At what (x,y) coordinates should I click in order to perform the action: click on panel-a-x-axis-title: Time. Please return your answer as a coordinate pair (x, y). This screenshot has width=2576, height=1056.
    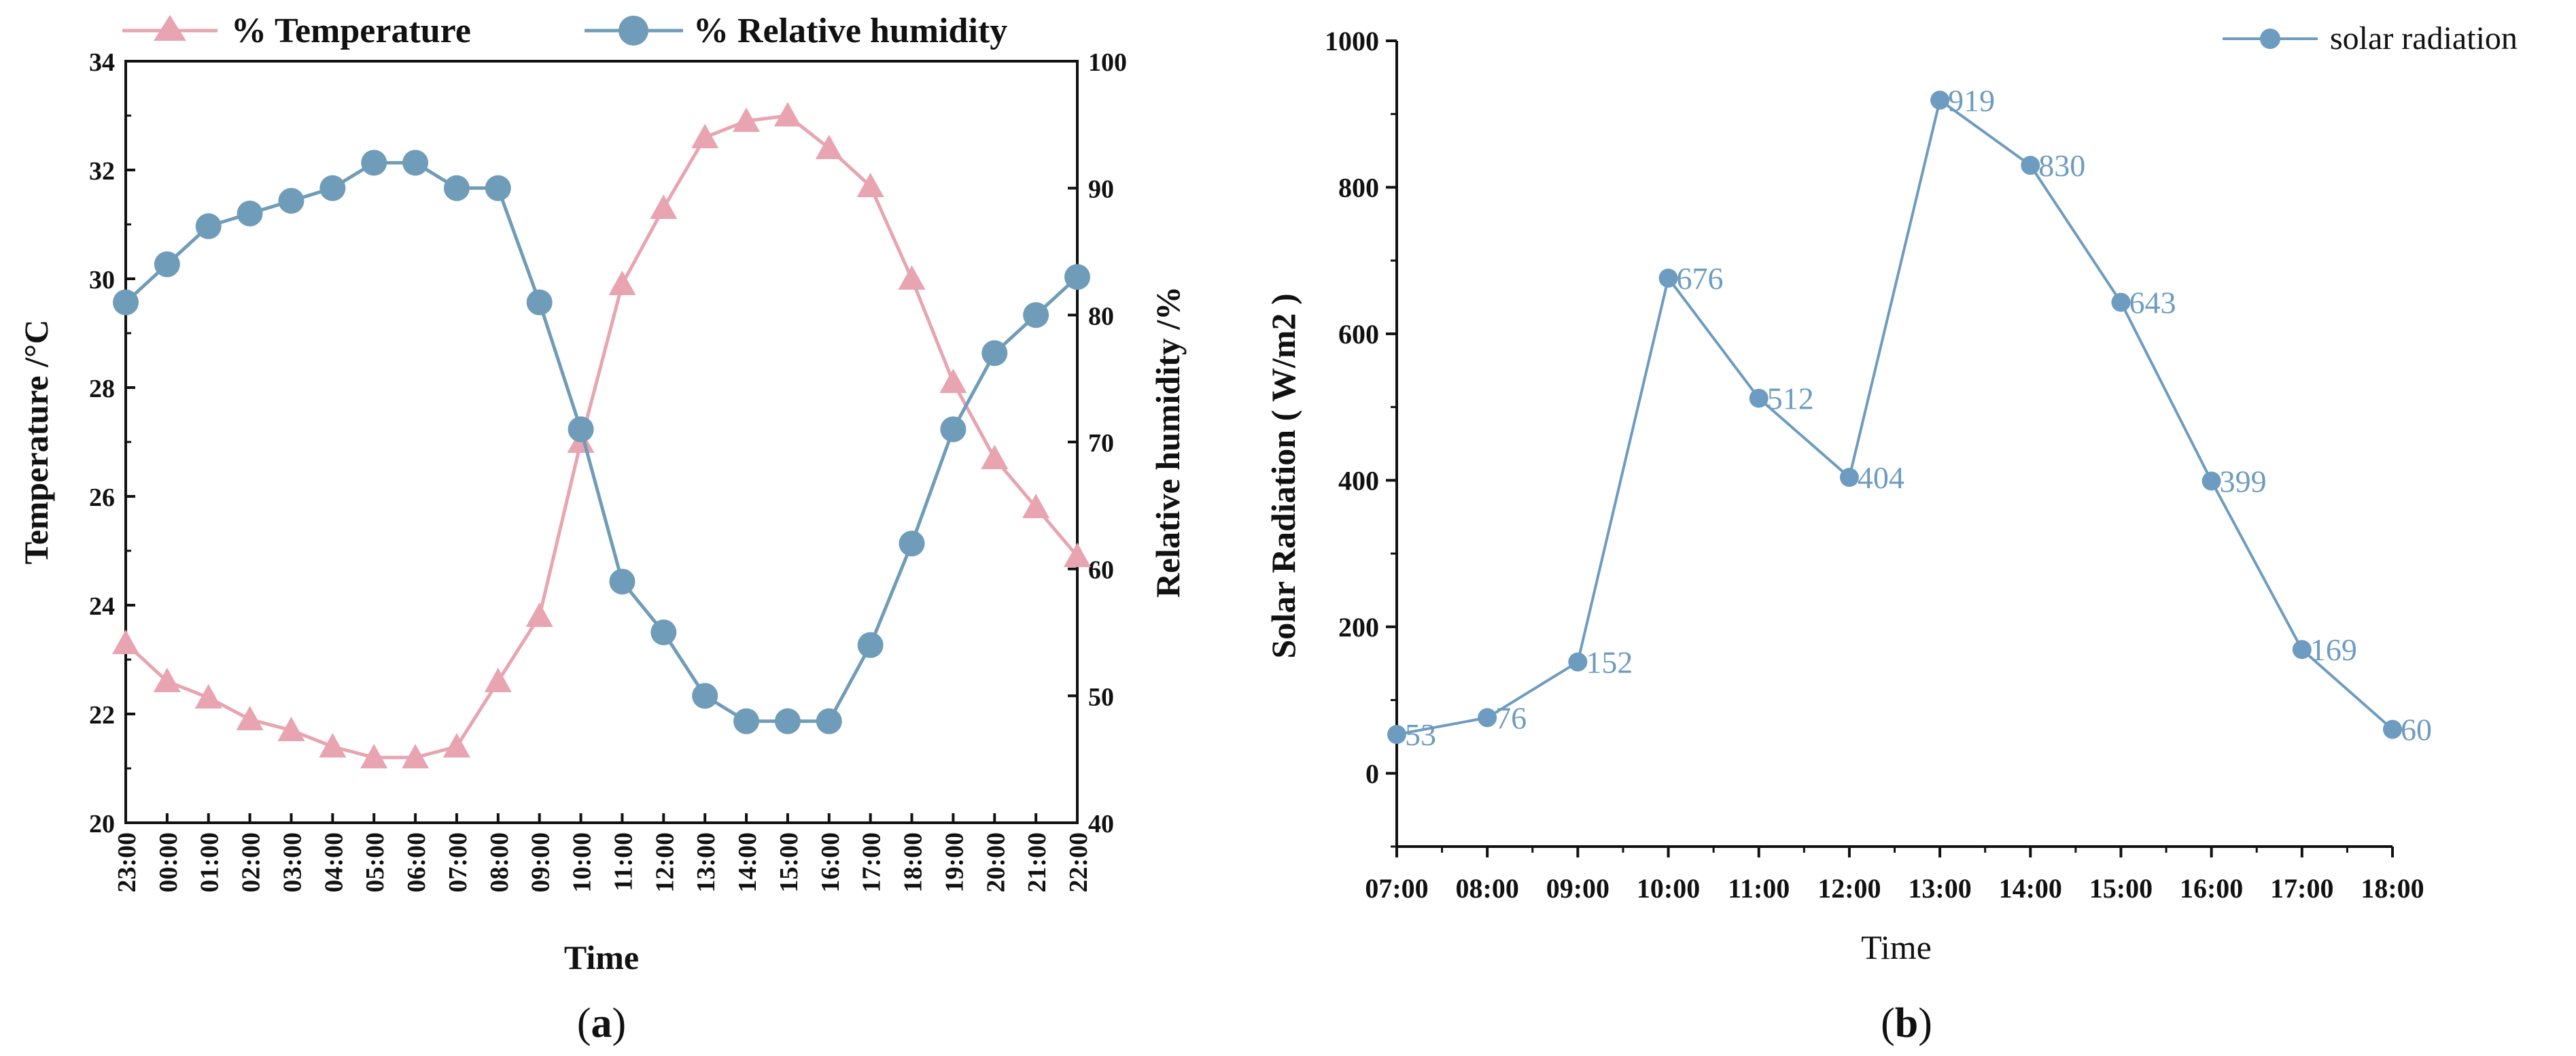
    Looking at the image, I should click on (601, 957).